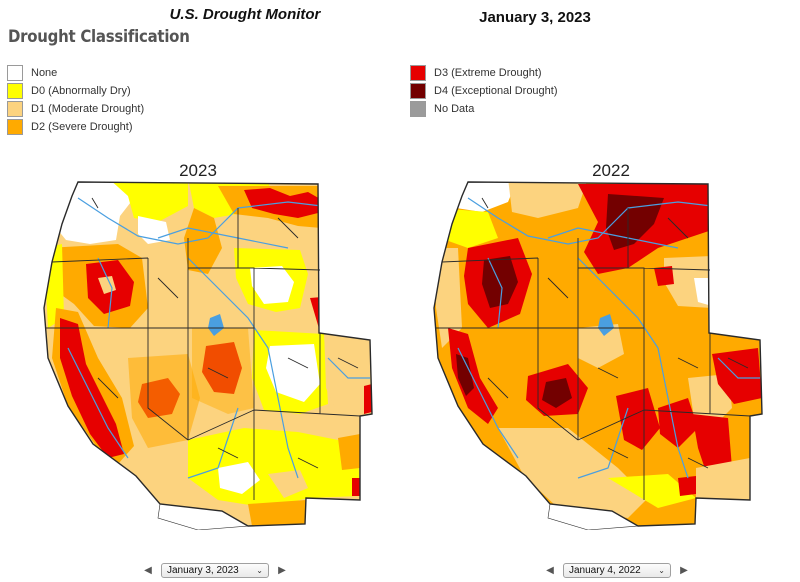 The image size is (800, 582). Describe the element at coordinates (484, 109) in the screenshot. I see `legend-item-nodata: No Data` at that location.